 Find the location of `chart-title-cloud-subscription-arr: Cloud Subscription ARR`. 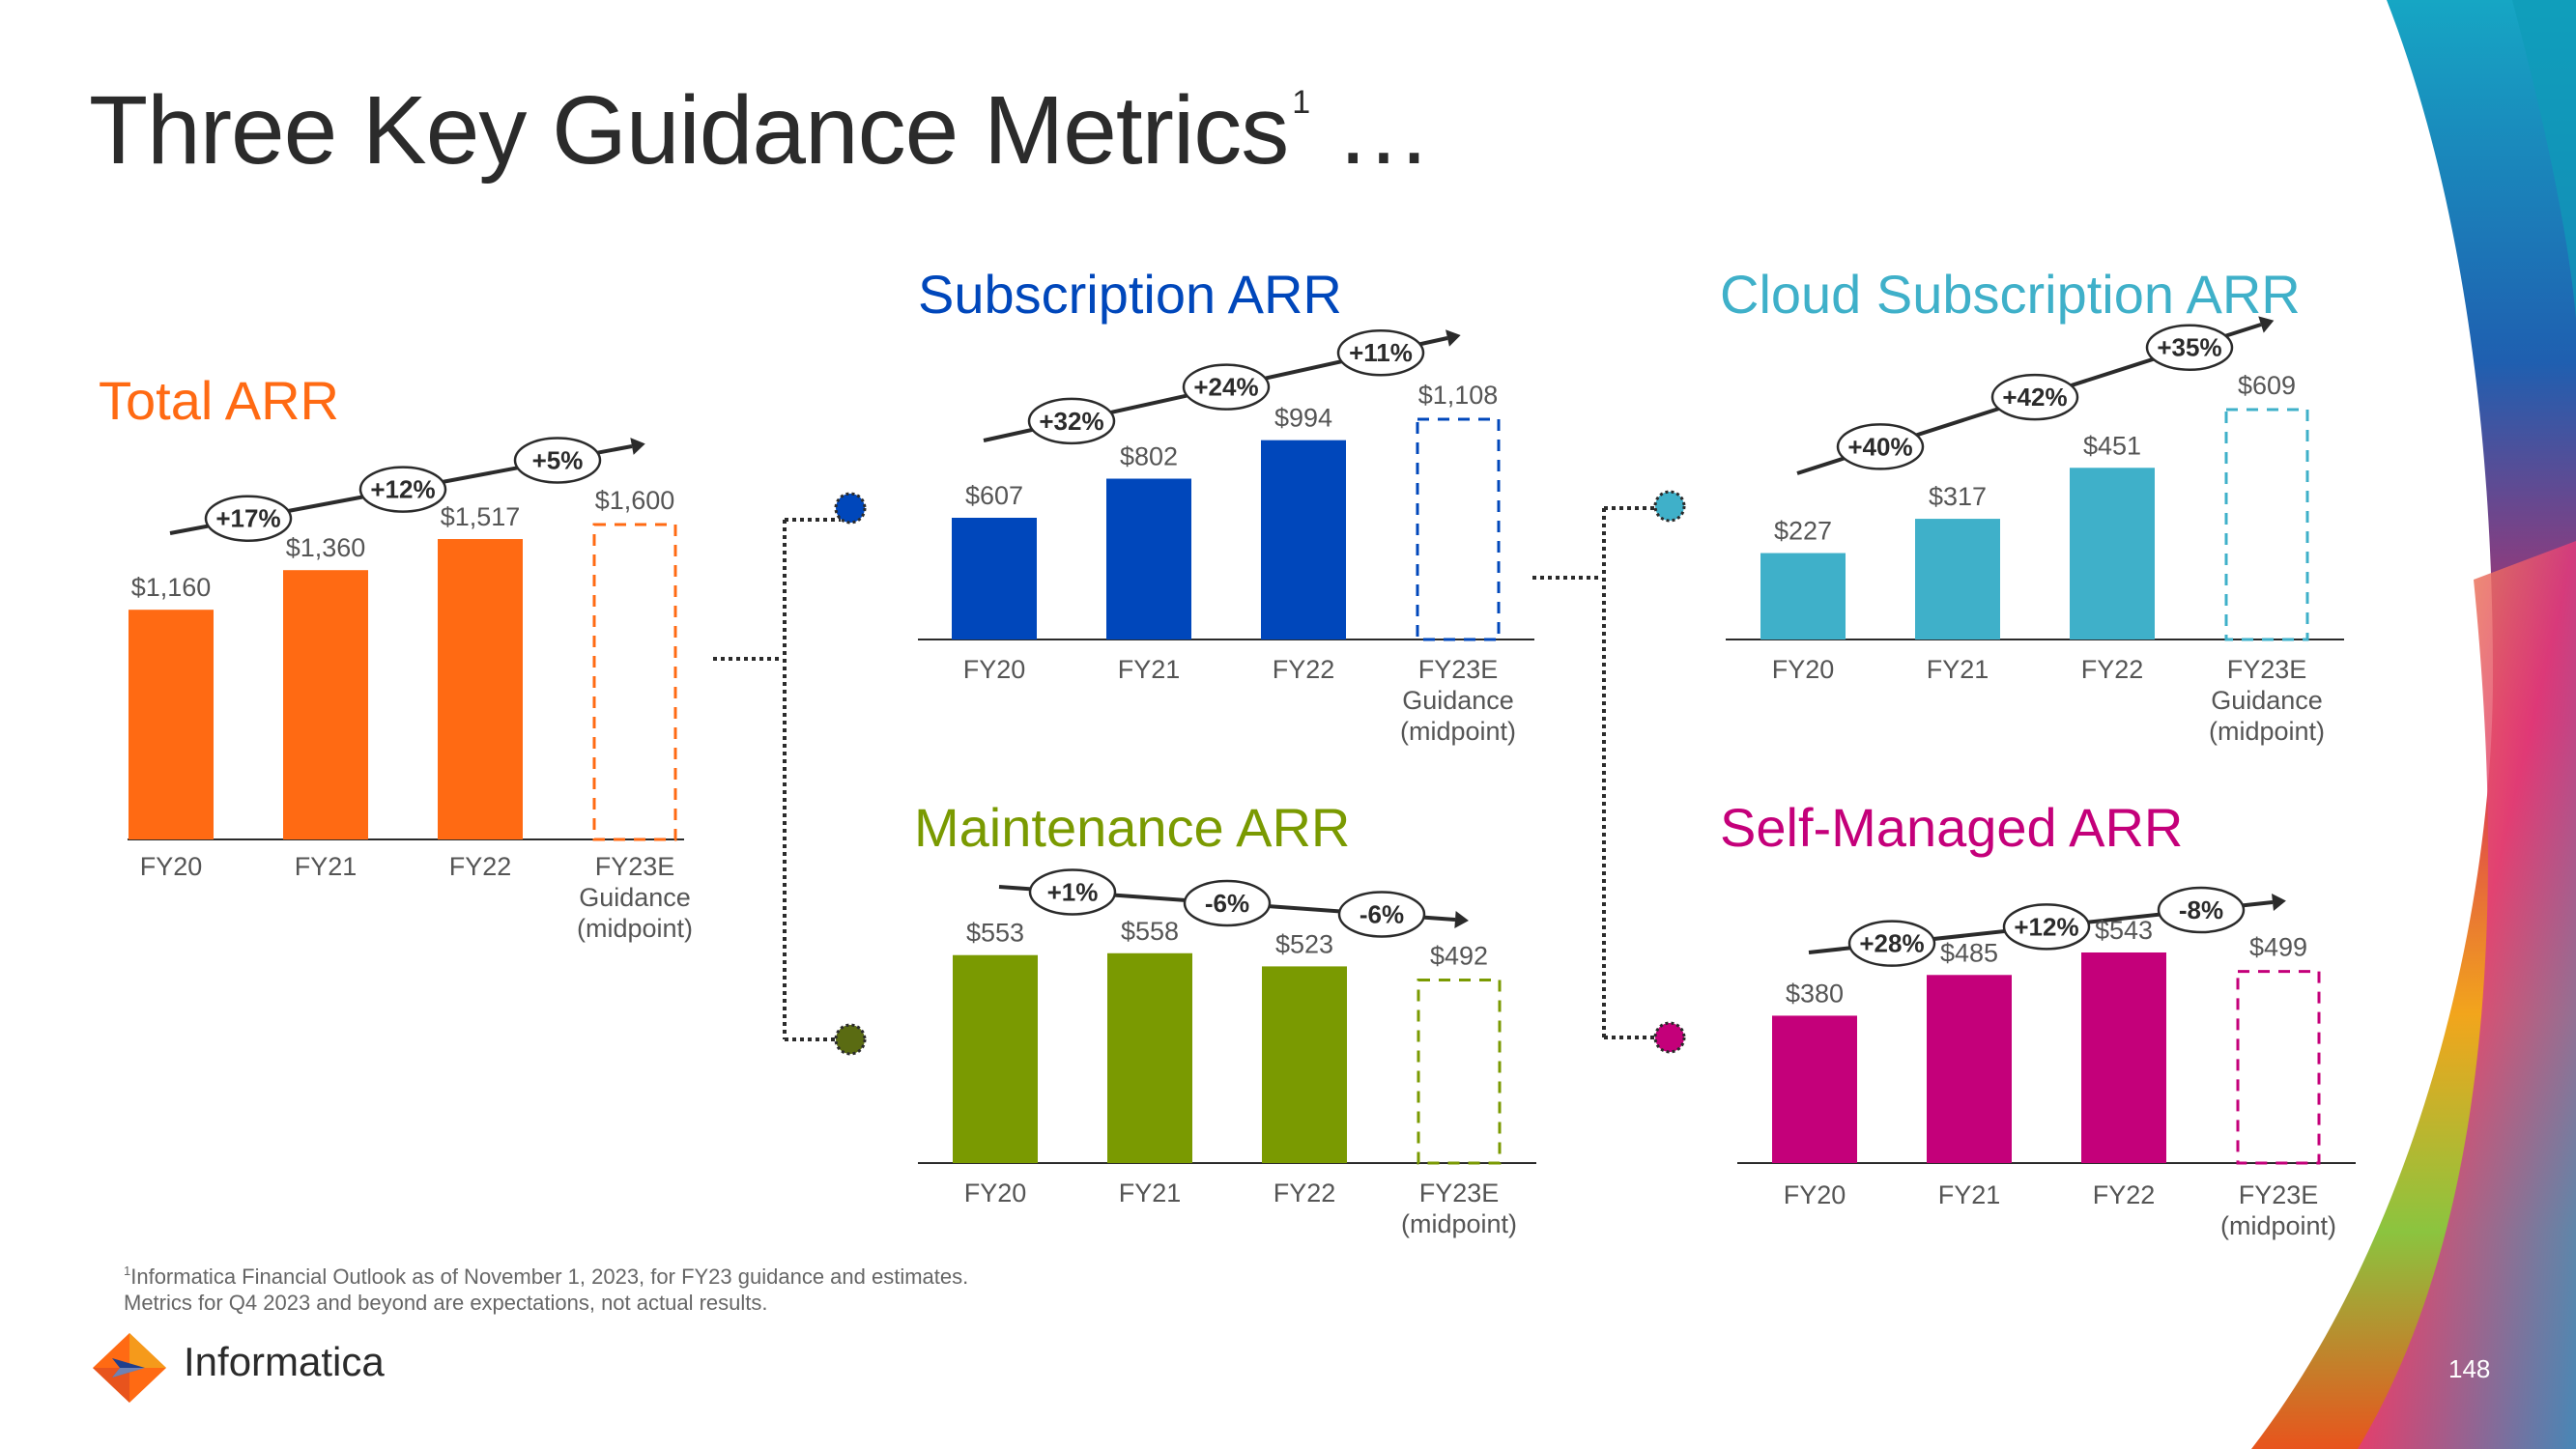

chart-title-cloud-subscription-arr: Cloud Subscription ARR is located at coordinates (2011, 294).